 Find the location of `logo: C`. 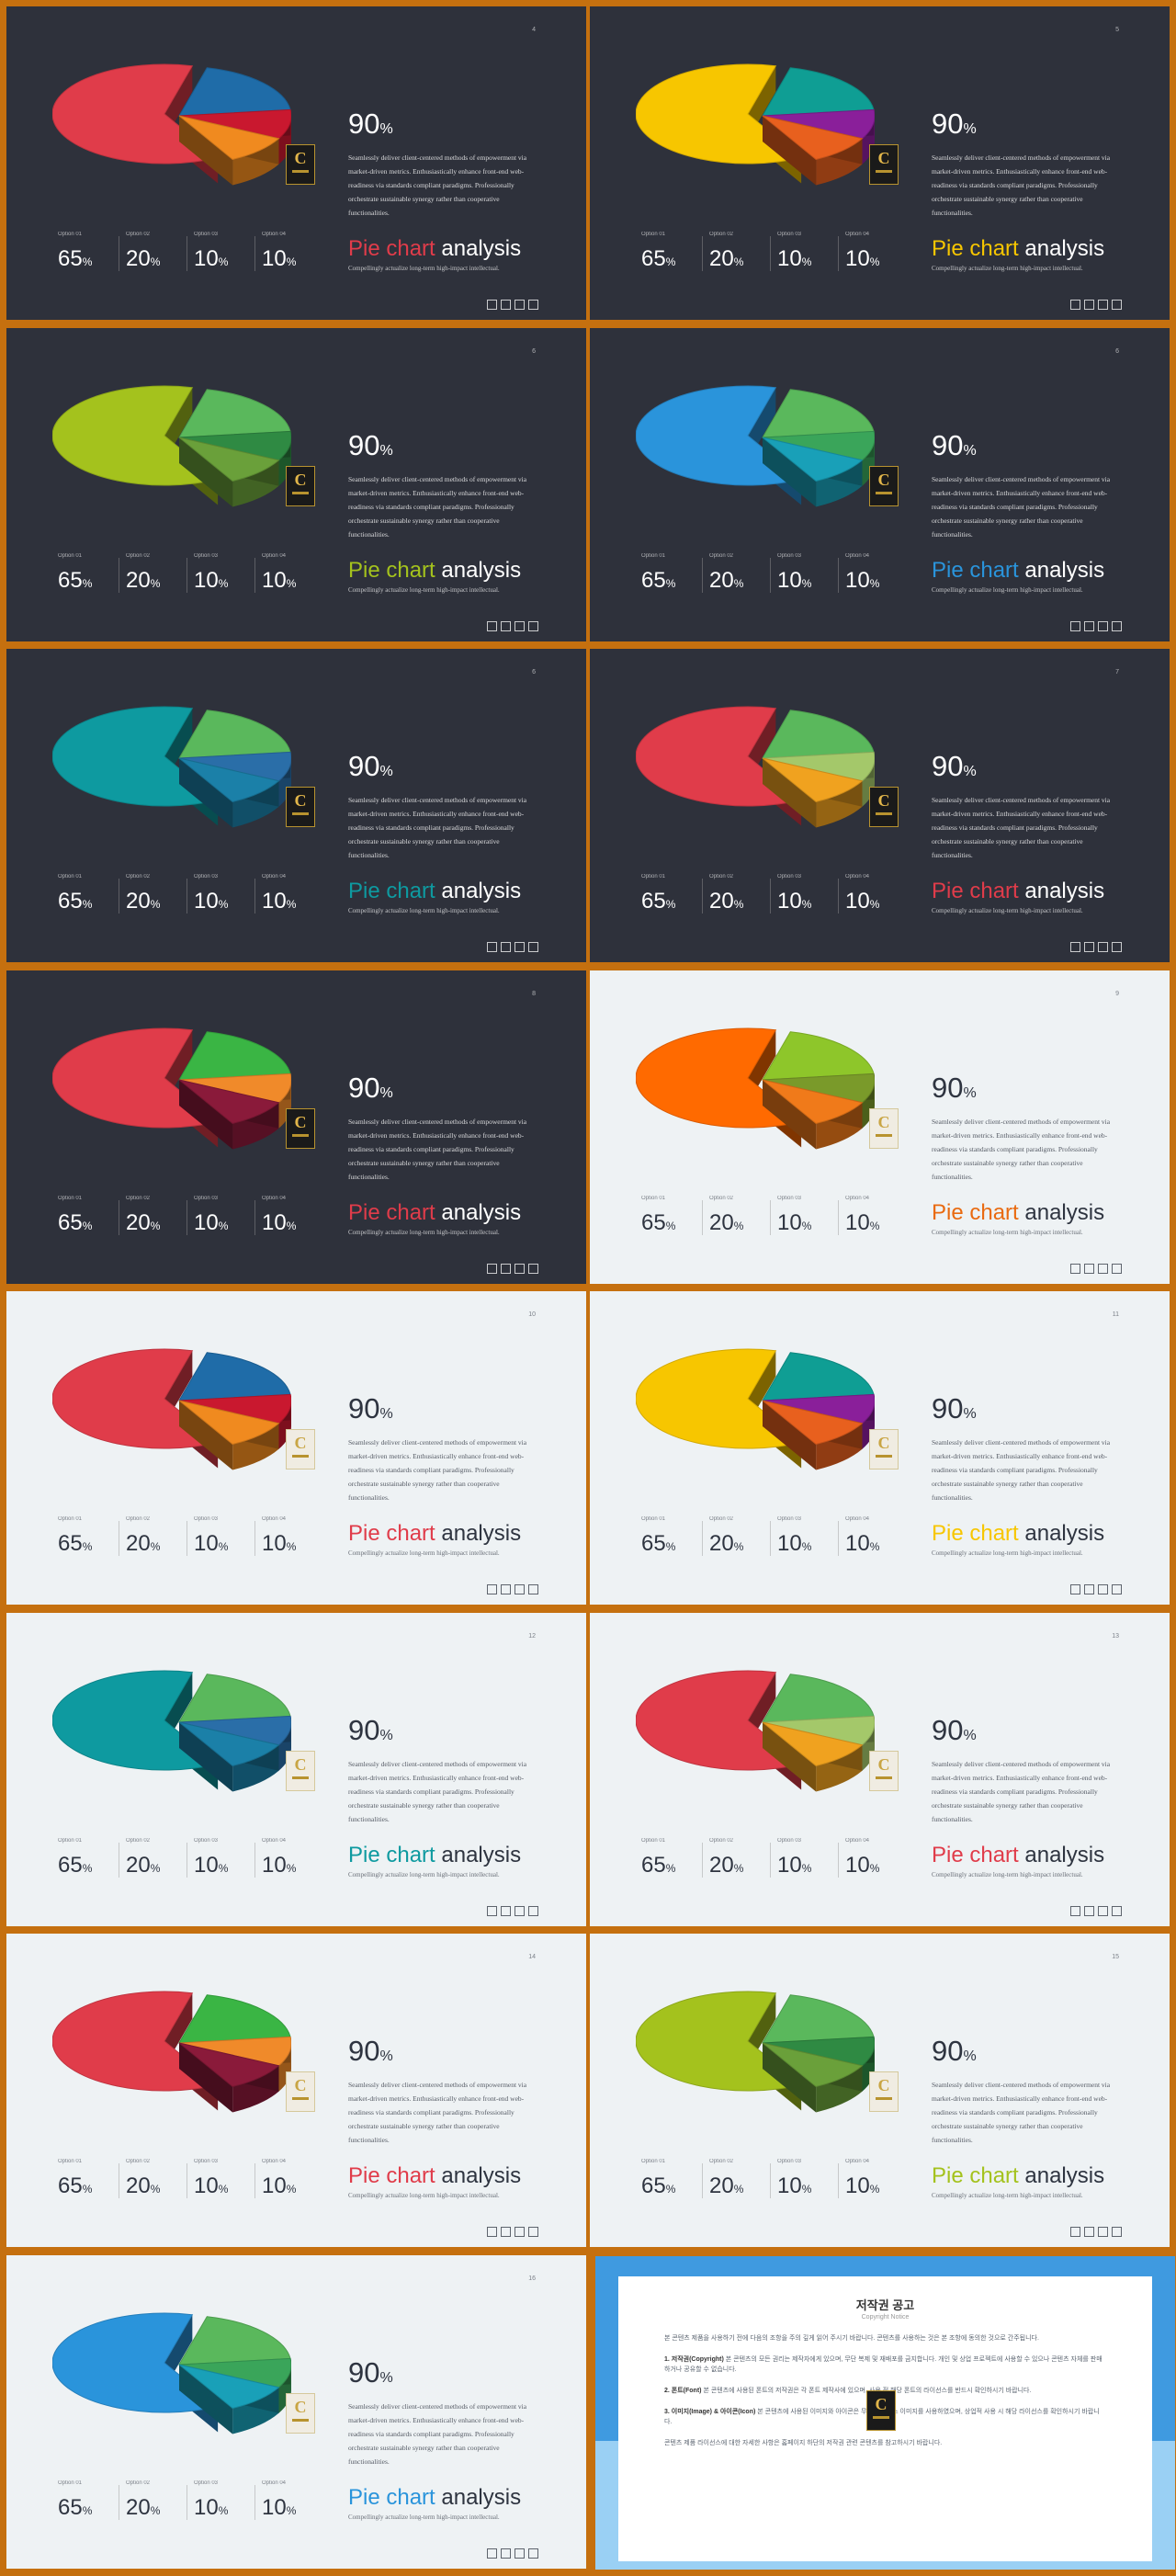

logo: C is located at coordinates (884, 165).